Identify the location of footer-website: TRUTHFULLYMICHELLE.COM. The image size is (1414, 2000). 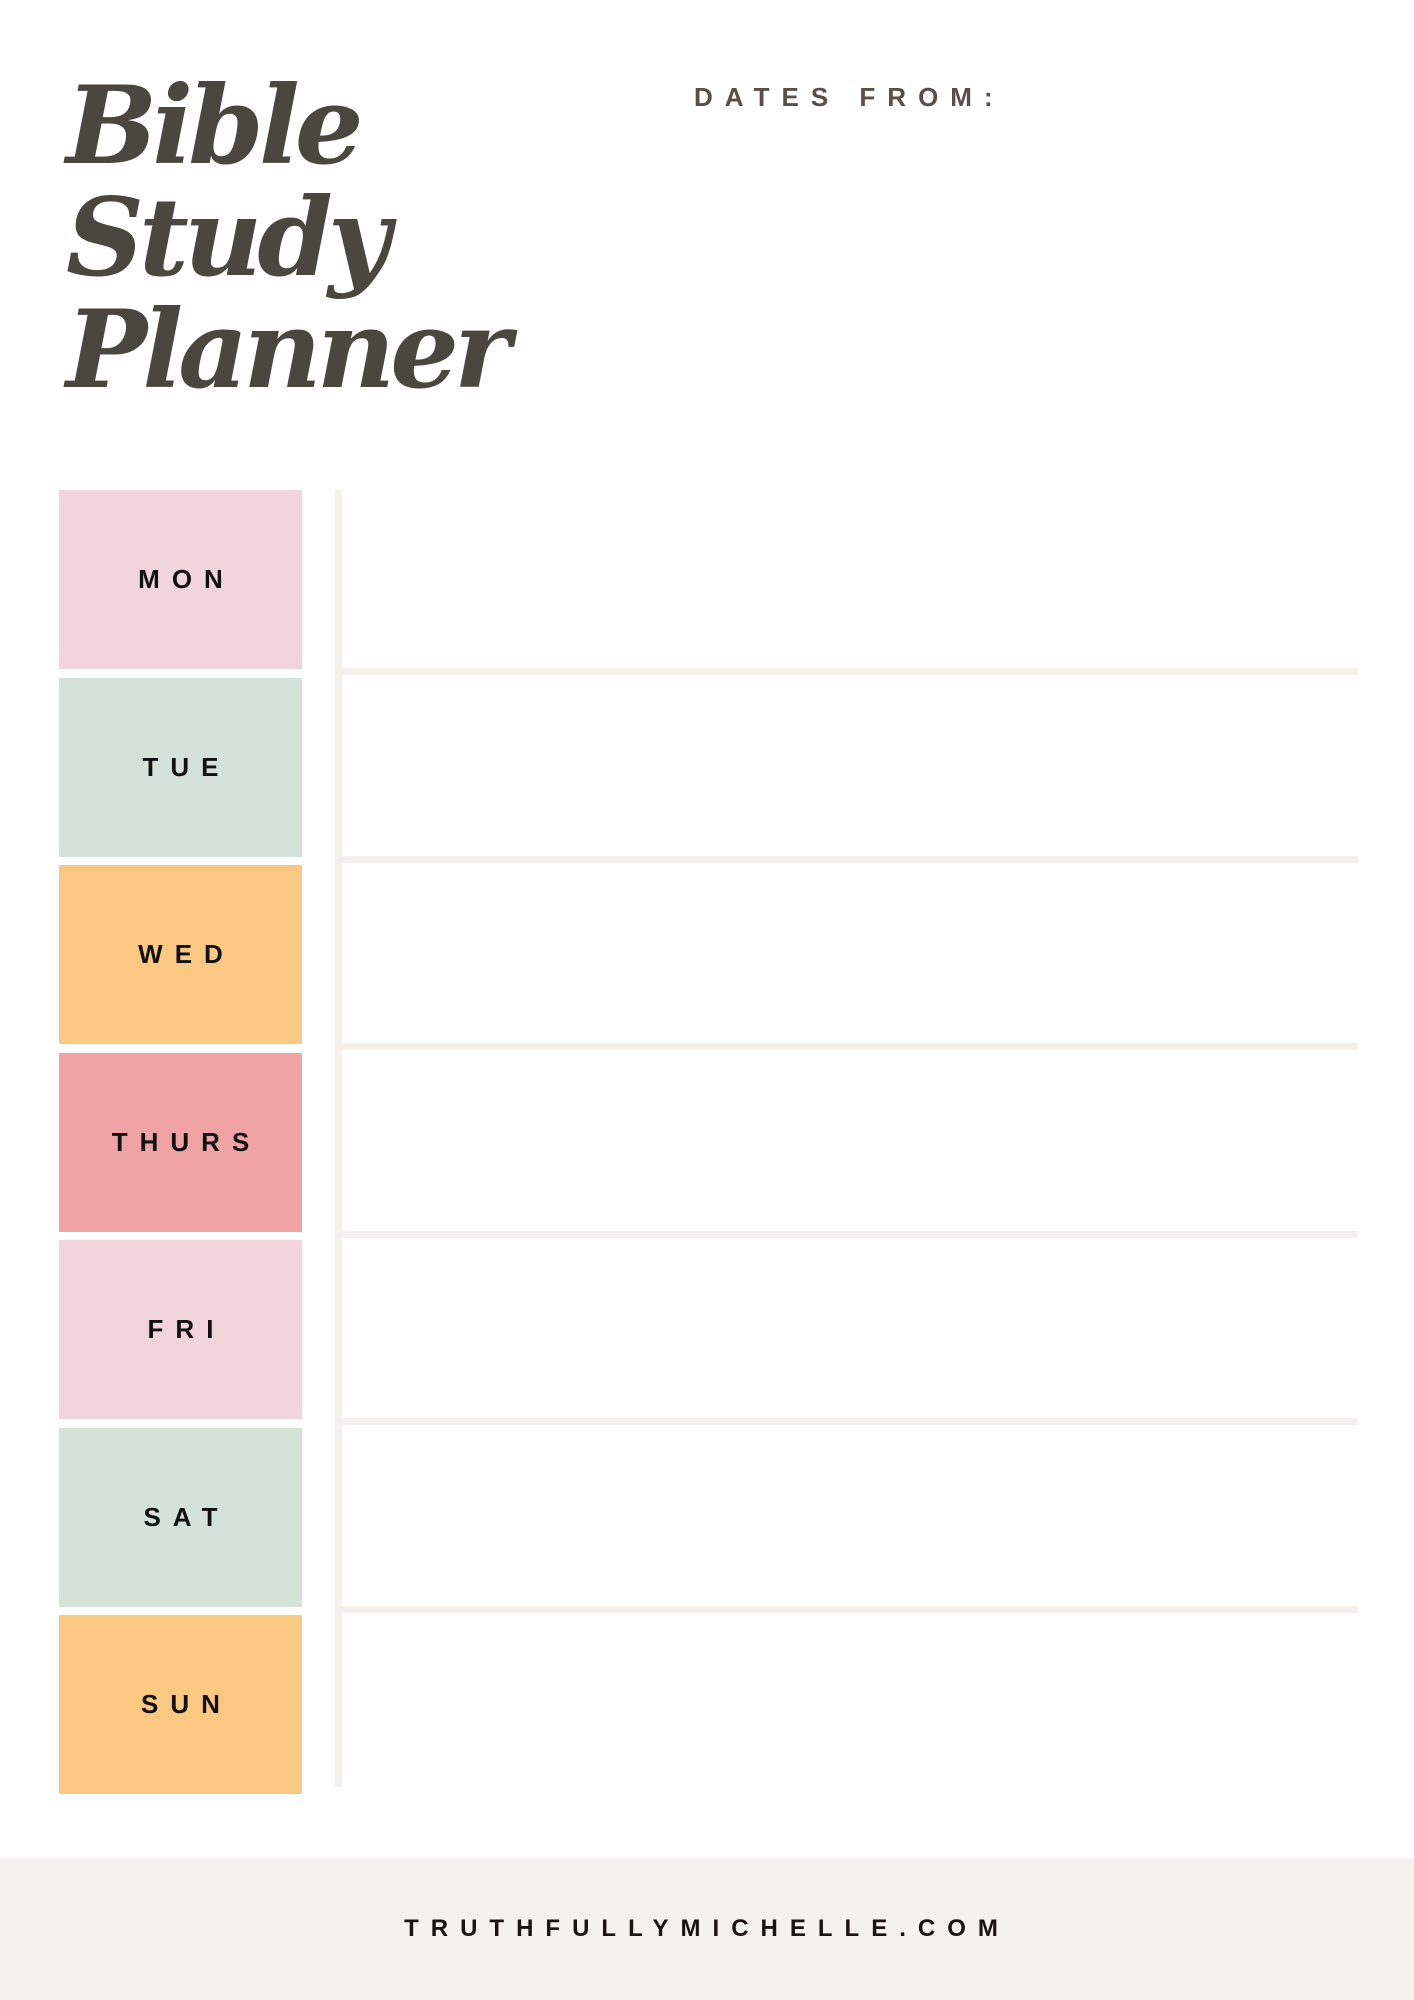
(707, 1928).